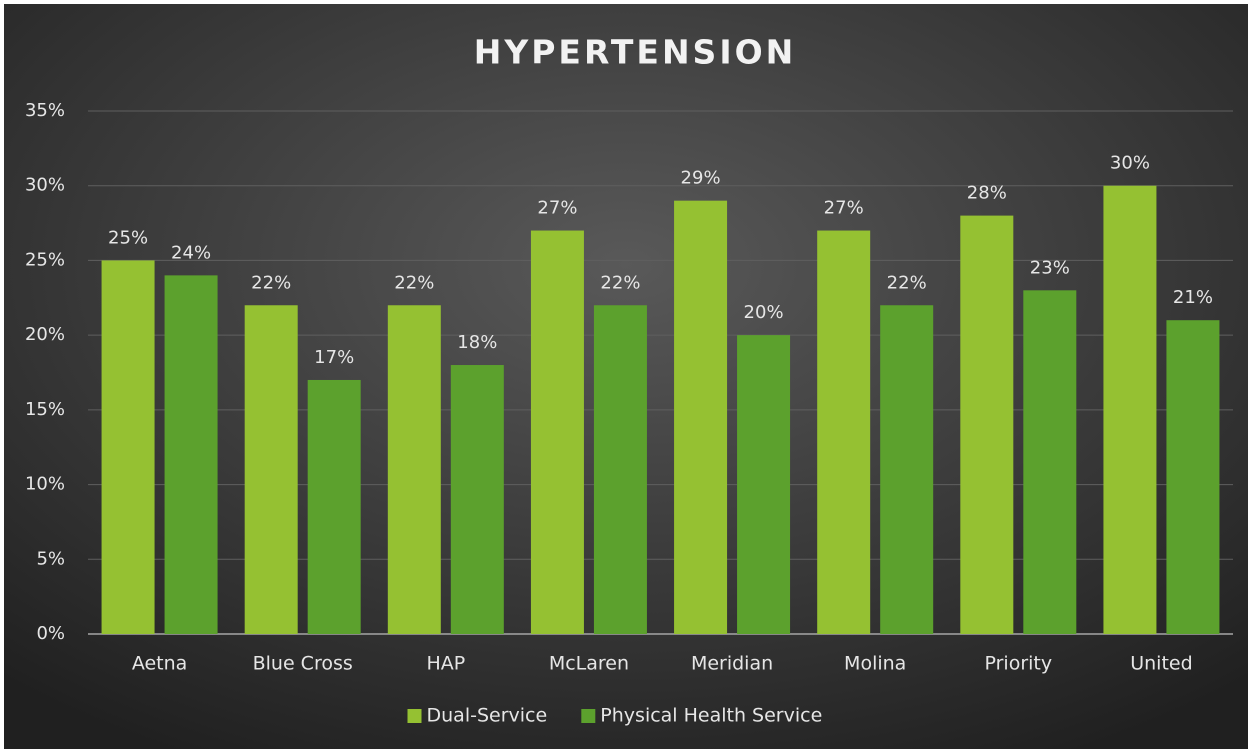 Image resolution: width=1252 pixels, height=753 pixels. Describe the element at coordinates (1050, 267) in the screenshot. I see `data-label: 23%` at that location.